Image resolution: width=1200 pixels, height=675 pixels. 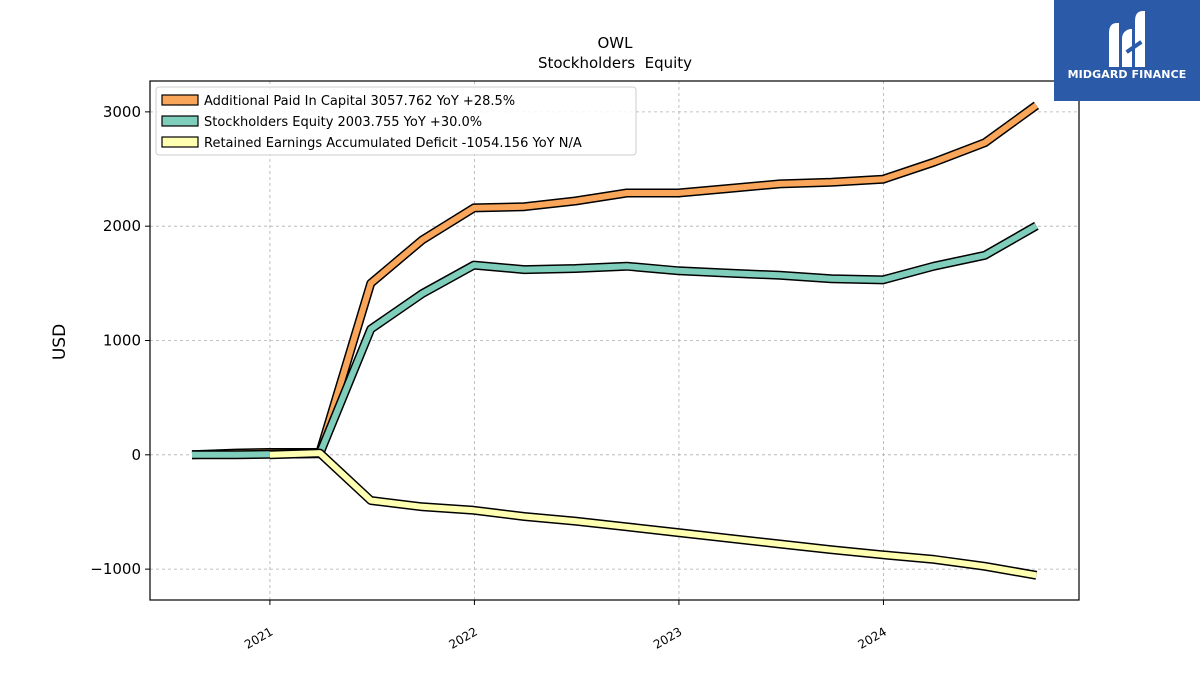 What do you see at coordinates (122, 112) in the screenshot?
I see `y-tick-label: 3000` at bounding box center [122, 112].